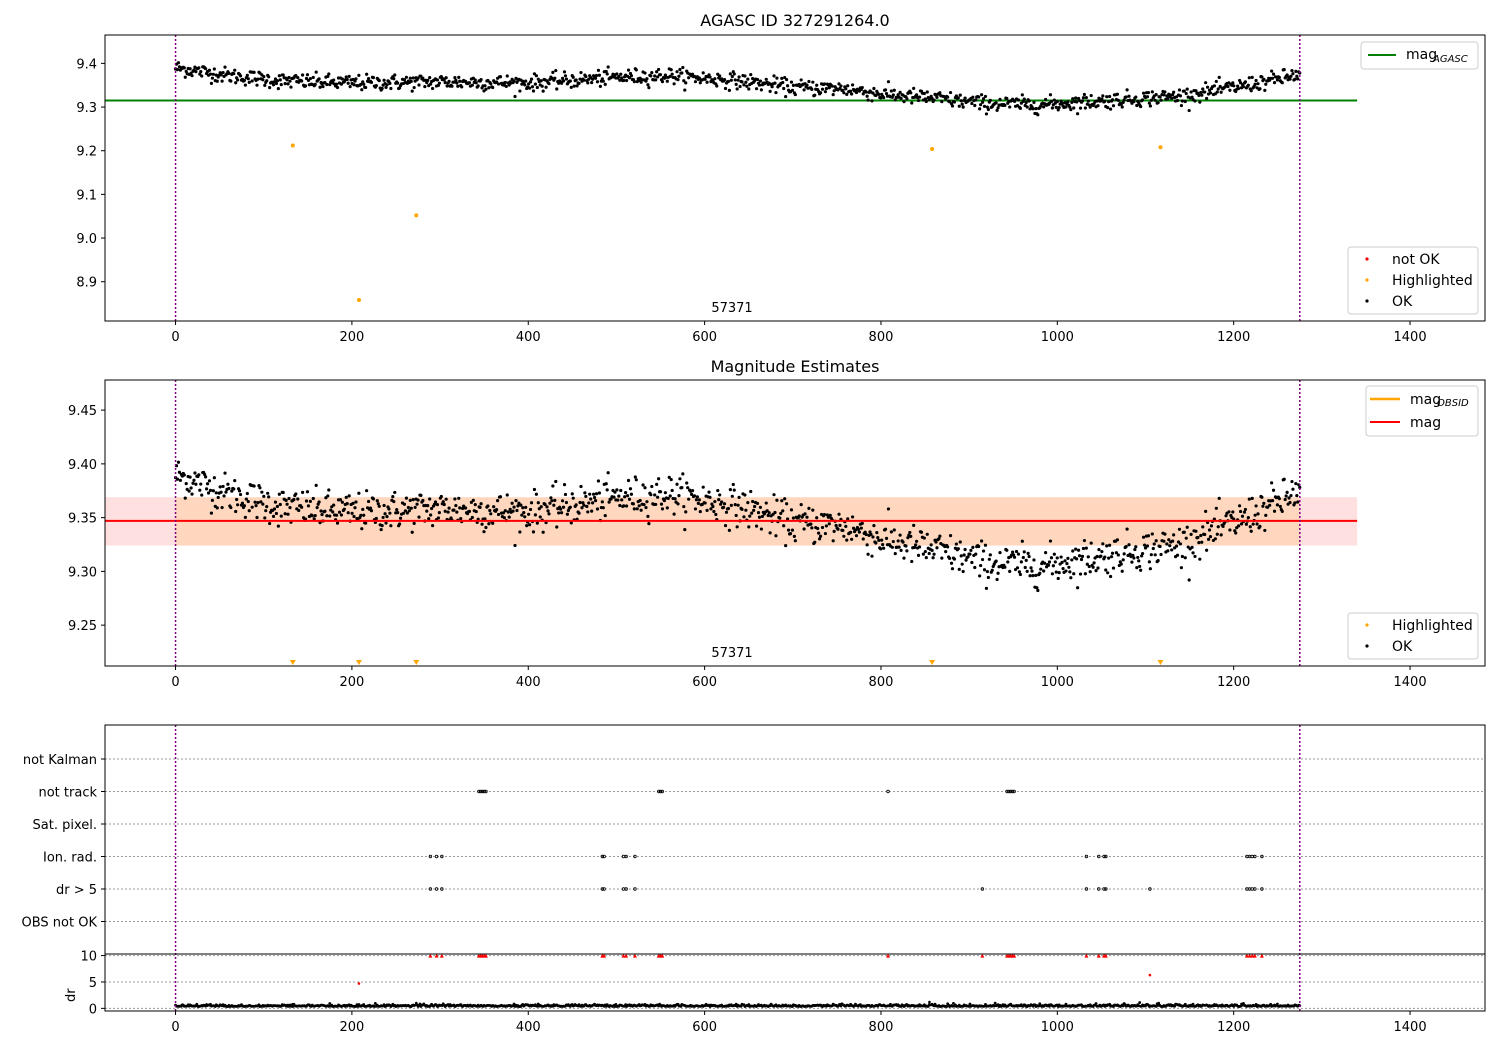  What do you see at coordinates (794, 20) in the screenshot?
I see `panel-agasc-title: AGASC ID 327291264.0` at bounding box center [794, 20].